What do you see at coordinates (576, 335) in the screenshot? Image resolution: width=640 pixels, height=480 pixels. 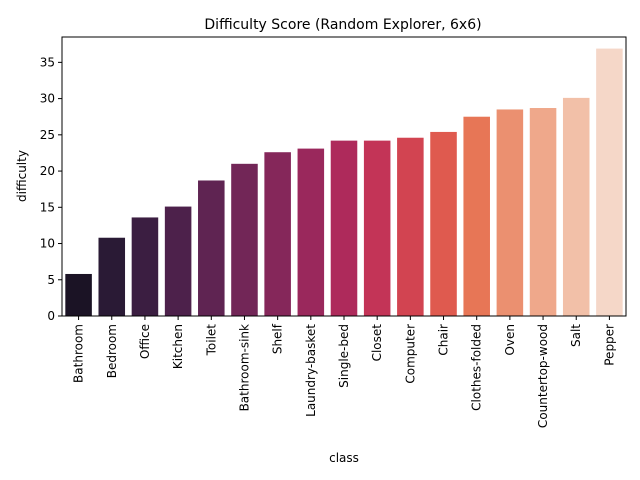 I see `x-tick-label: Salt` at bounding box center [576, 335].